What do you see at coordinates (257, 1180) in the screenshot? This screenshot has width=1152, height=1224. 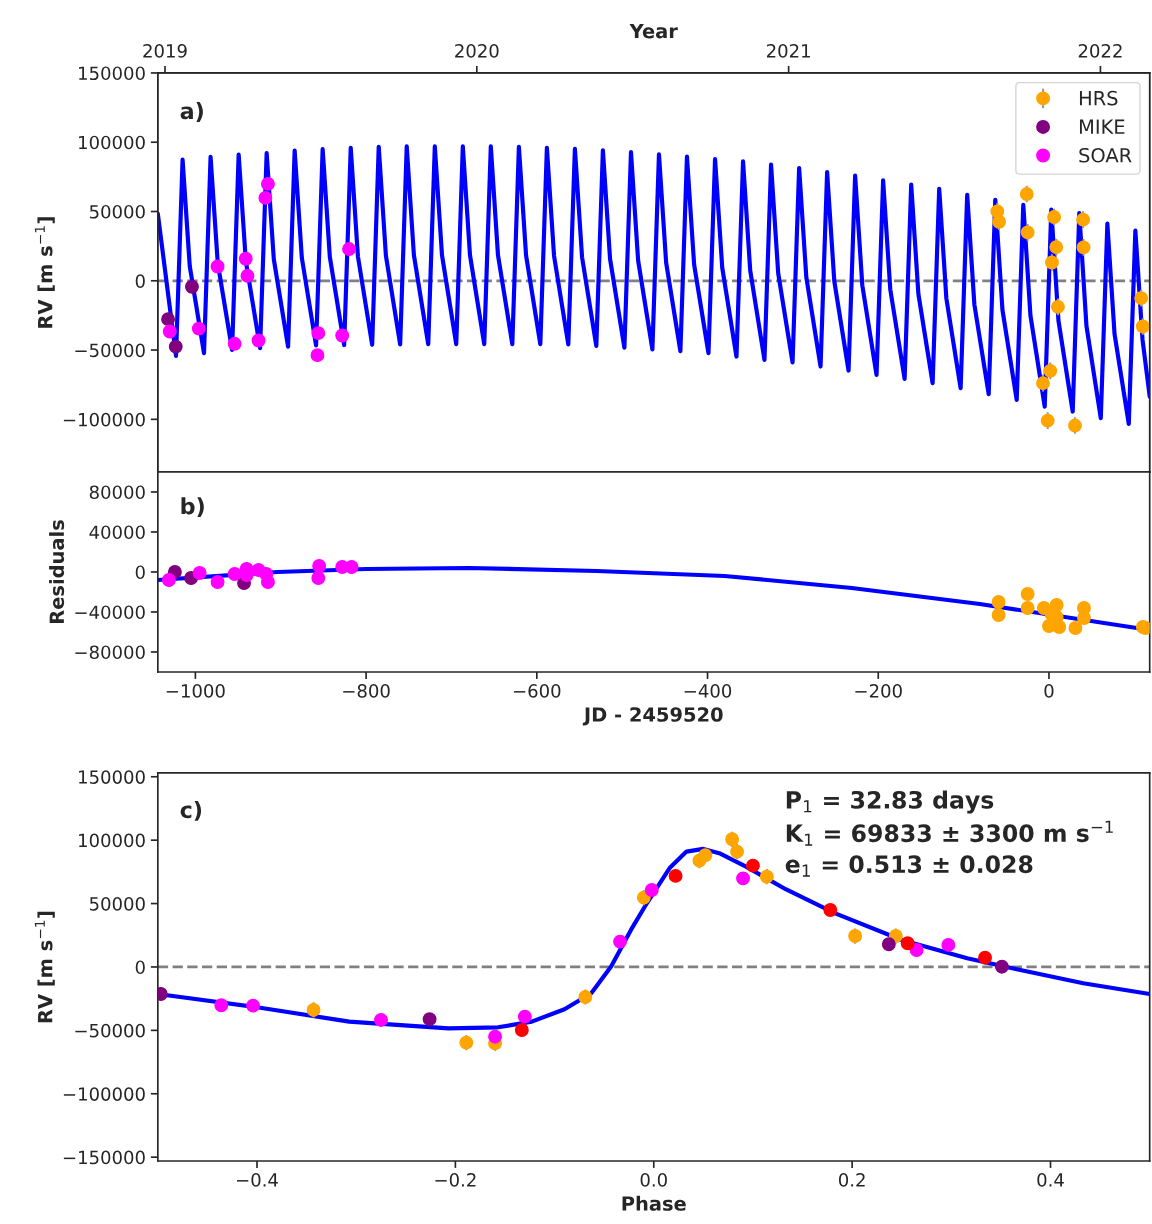 I see `x-tick-label: −0.4` at bounding box center [257, 1180].